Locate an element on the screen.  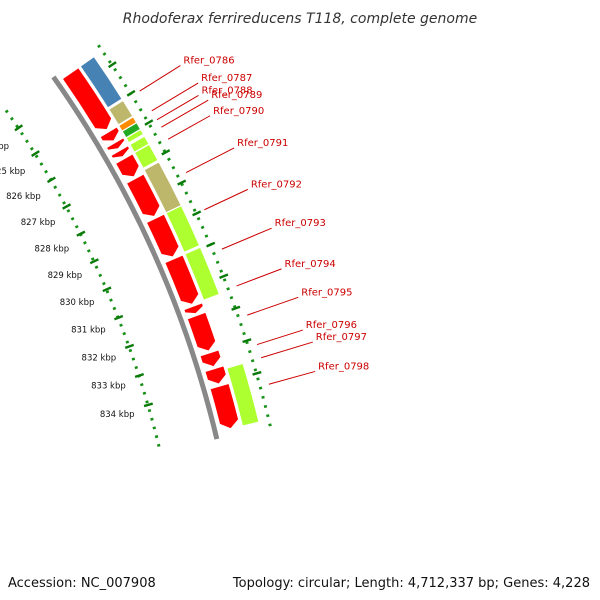
scale-ticks is located at coordinates (84, 266).